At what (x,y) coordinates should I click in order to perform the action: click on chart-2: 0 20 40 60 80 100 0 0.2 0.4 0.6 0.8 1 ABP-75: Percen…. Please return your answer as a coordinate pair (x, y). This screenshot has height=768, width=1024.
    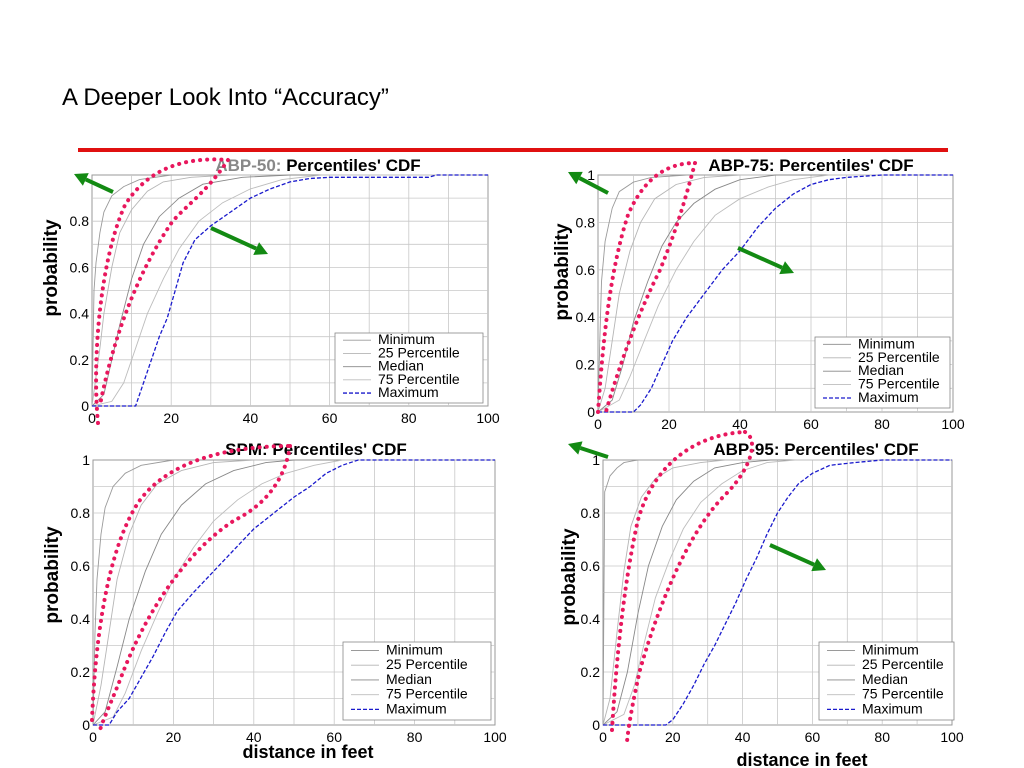
    Looking at the image, I should click on (758, 294).